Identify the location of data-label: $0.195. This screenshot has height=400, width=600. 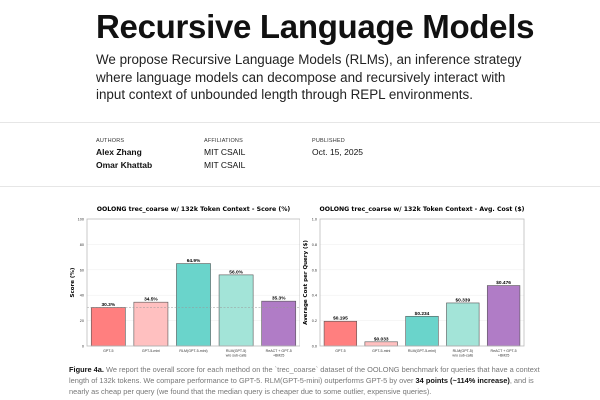
(340, 319).